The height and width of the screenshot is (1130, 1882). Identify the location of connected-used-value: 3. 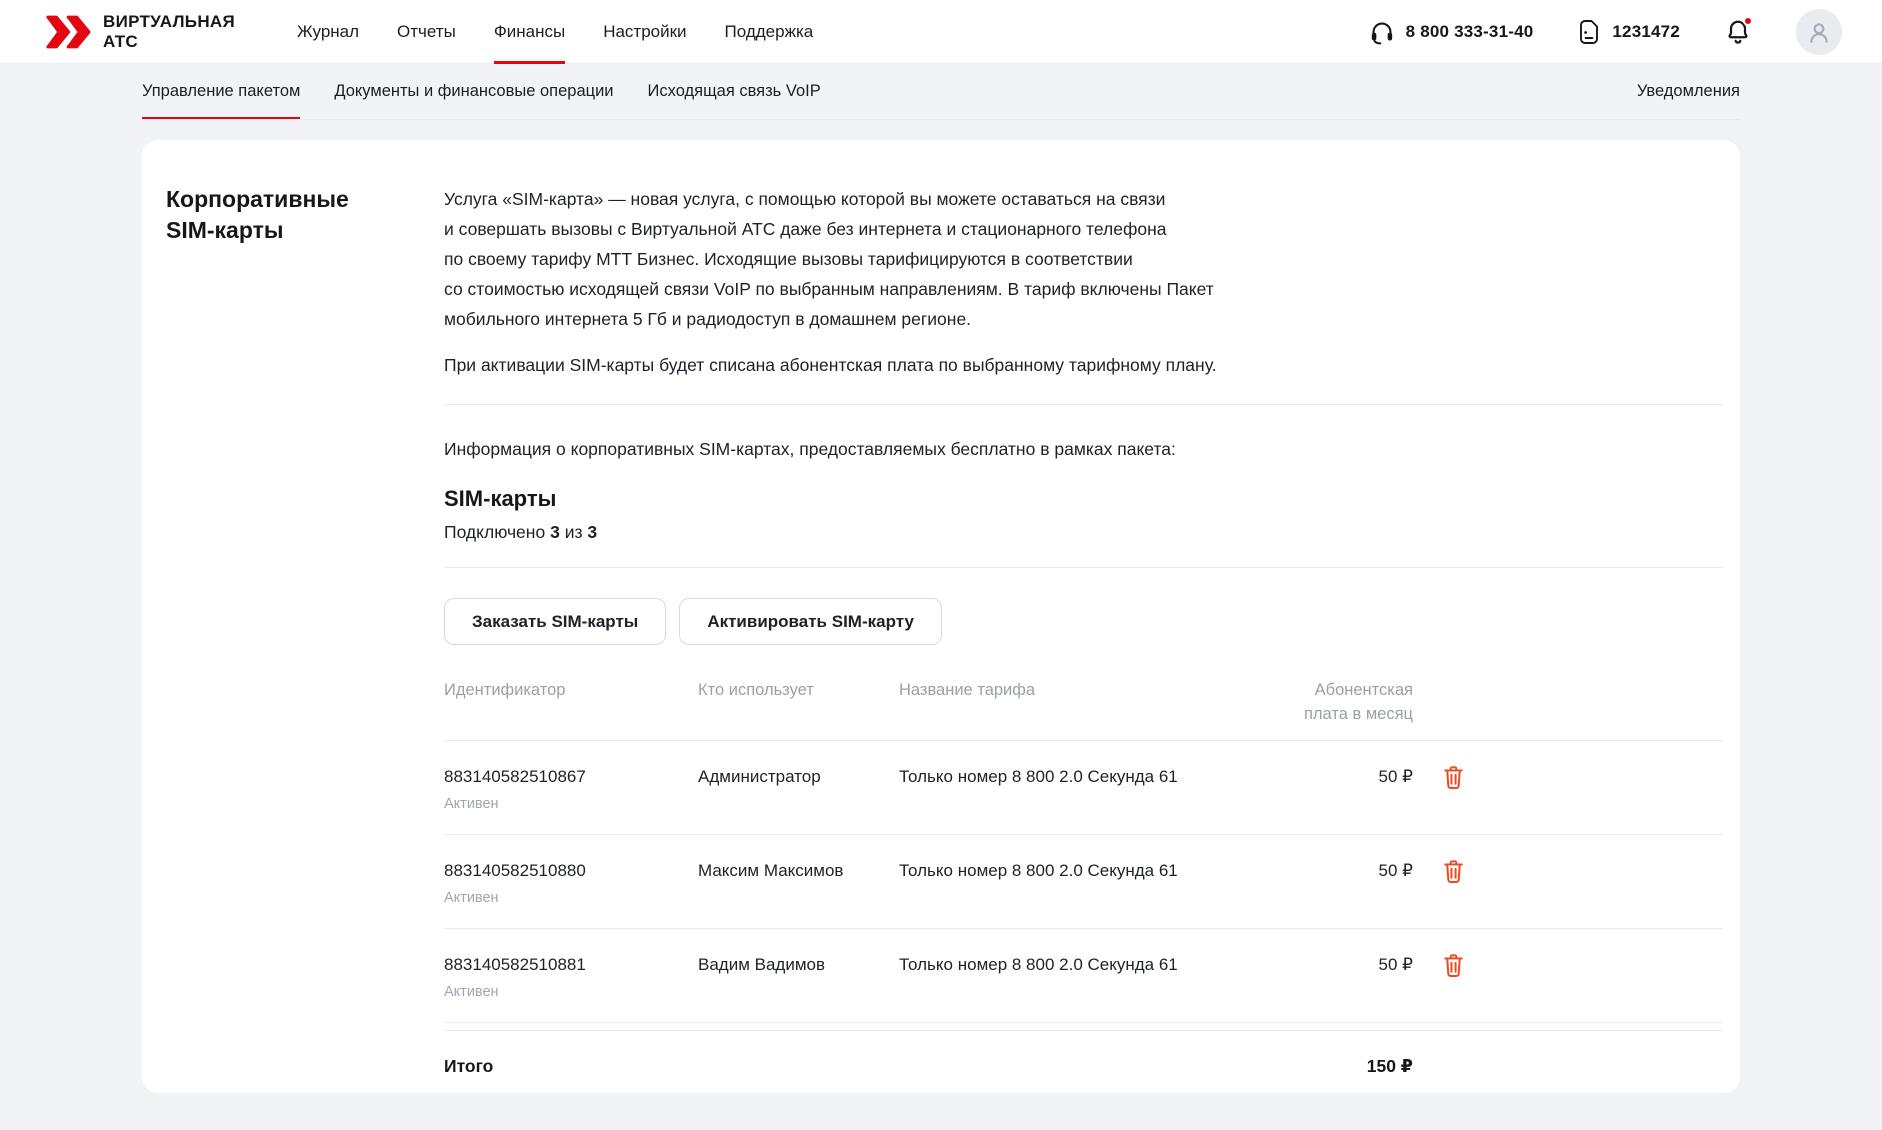
(555, 532).